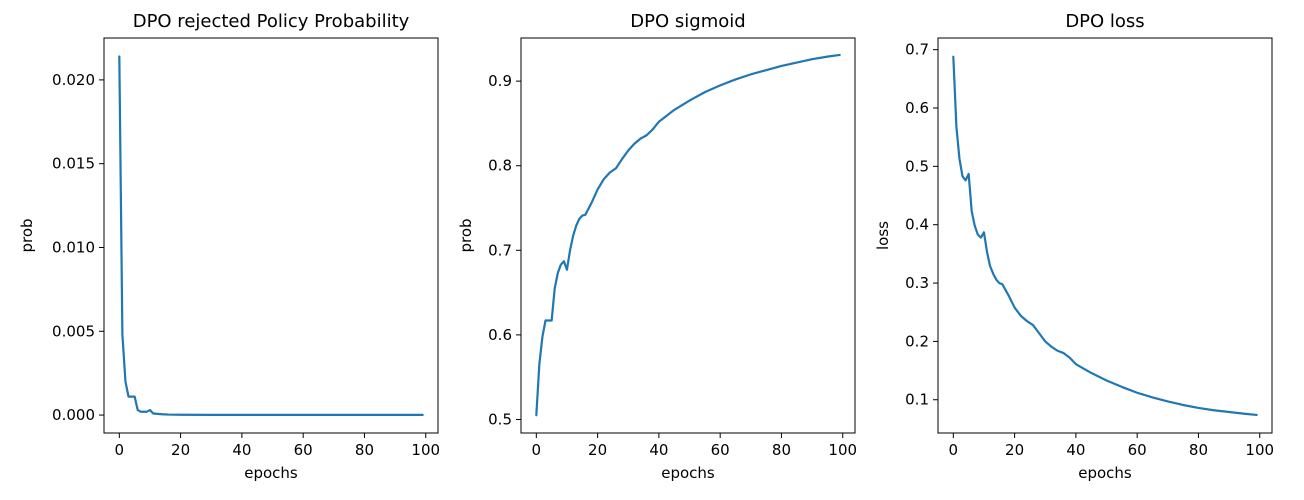  What do you see at coordinates (271, 21) in the screenshot?
I see `chart-title: DPO rejected Policy Probability` at bounding box center [271, 21].